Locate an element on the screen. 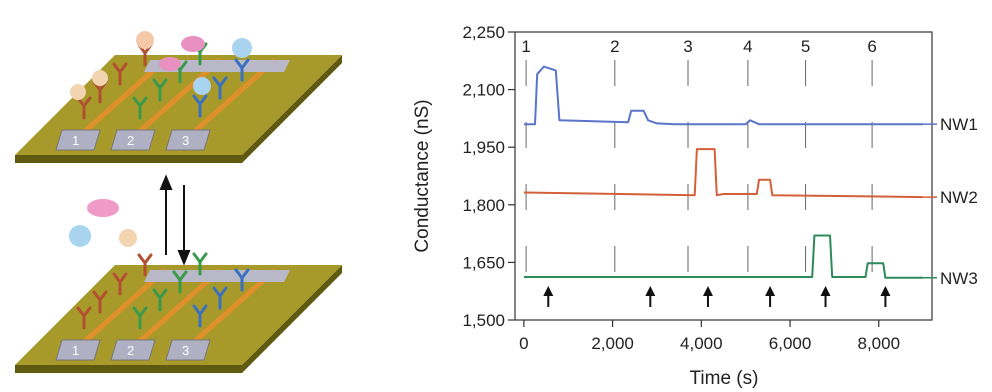  y-tick-label-5: 2,250 is located at coordinates (483, 32).